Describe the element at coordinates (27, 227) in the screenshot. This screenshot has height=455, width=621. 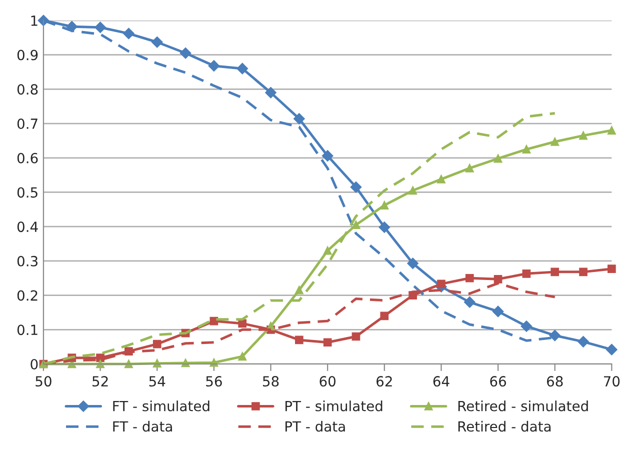
I see `y-tick-label: 0.4` at that location.